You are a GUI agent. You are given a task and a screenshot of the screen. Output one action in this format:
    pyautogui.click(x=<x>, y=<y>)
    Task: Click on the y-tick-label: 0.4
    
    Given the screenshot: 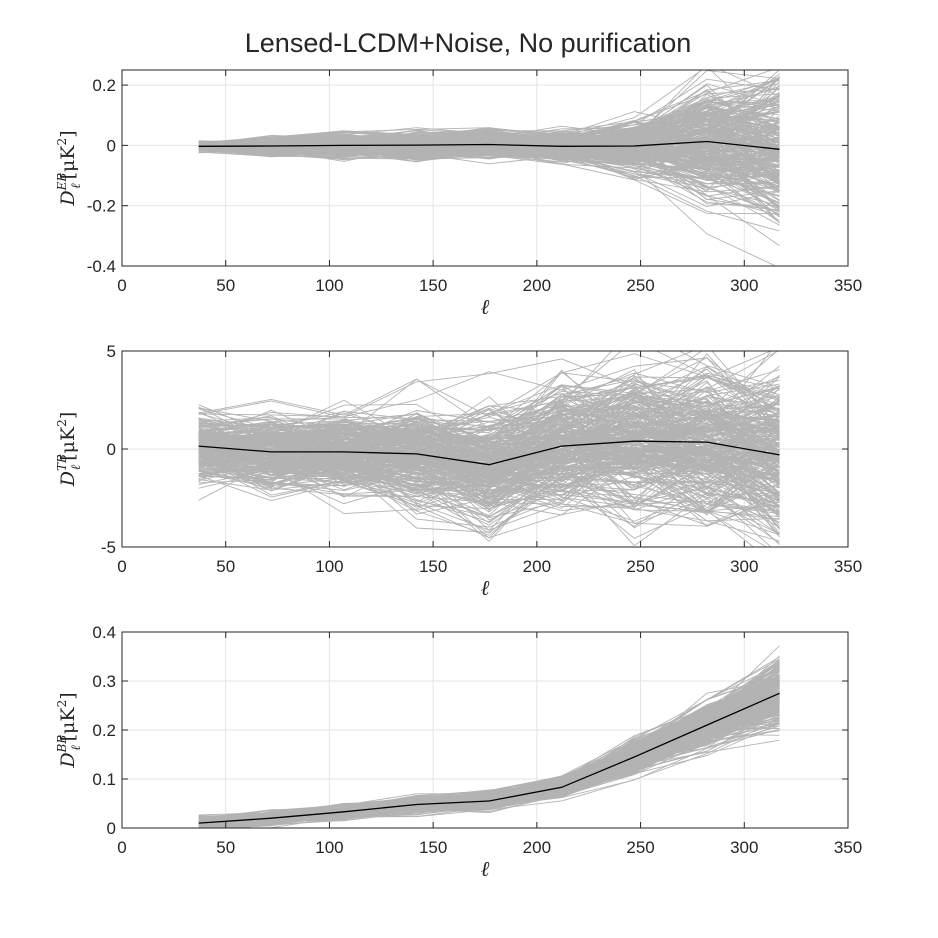 What is the action you would take?
    pyautogui.click(x=104, y=632)
    